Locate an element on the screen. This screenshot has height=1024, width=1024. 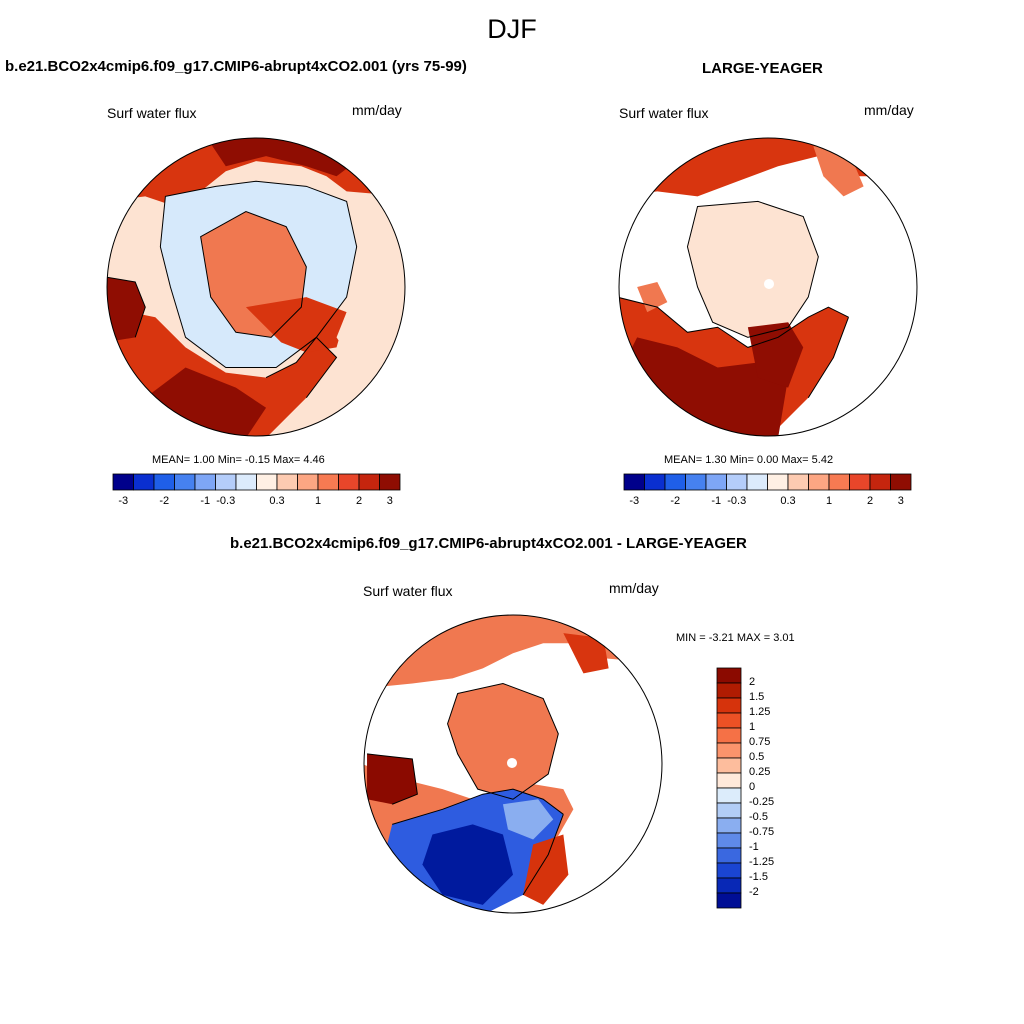
difference-colorbar-tick-label: 1.25 is located at coordinates (760, 712).